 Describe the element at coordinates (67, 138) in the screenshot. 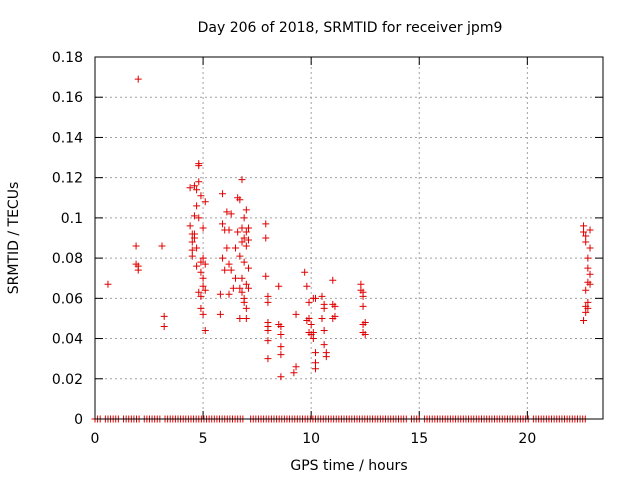

I see `y-tick-label: 0.14` at that location.